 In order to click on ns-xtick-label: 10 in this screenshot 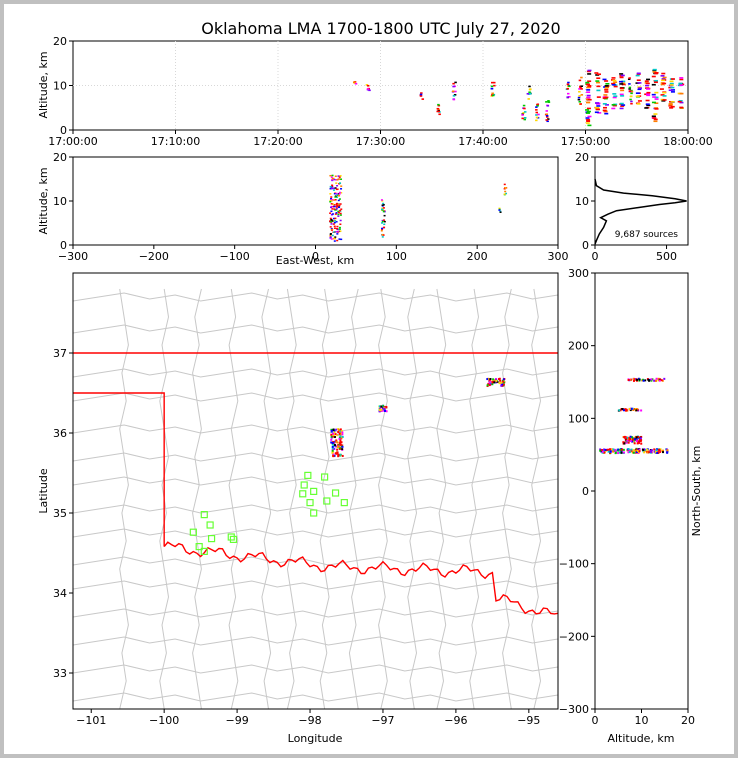, I will do `click(642, 720)`.